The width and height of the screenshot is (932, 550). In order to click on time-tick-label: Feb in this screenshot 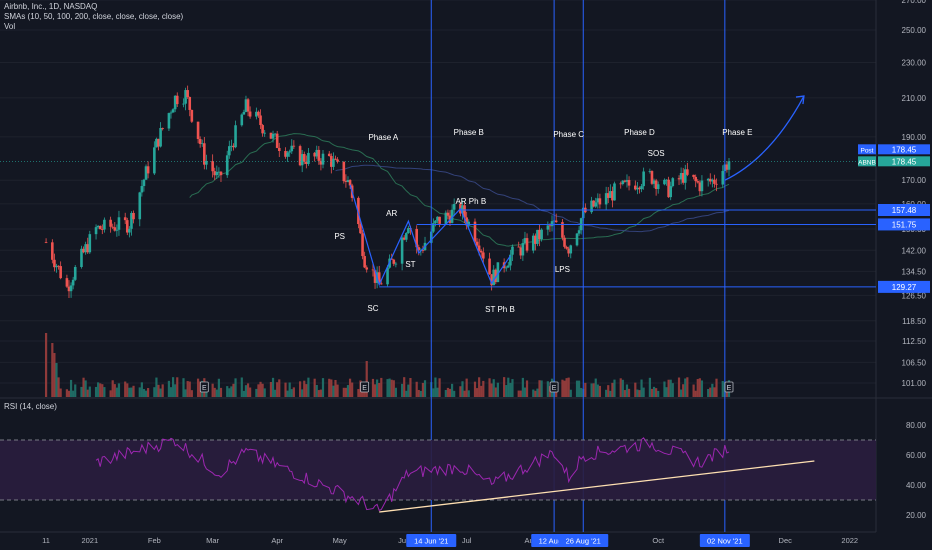, I will do `click(154, 540)`.